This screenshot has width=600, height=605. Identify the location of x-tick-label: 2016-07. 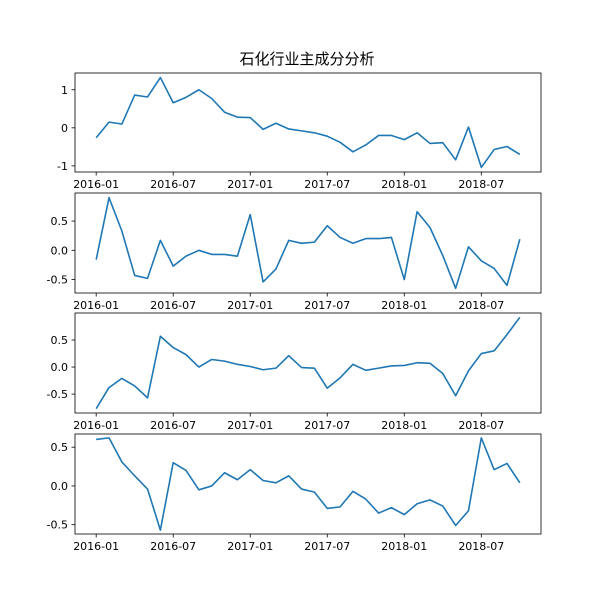
(173, 546).